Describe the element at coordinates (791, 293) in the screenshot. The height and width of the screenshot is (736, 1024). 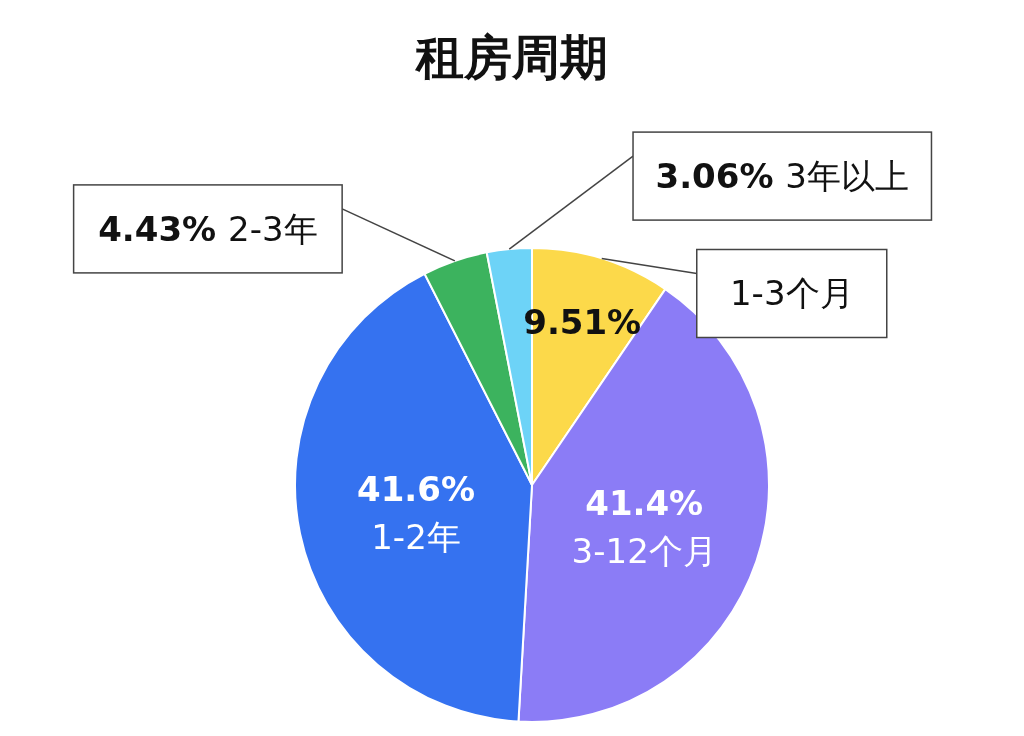
I see `slice-label: 1-3个月` at that location.